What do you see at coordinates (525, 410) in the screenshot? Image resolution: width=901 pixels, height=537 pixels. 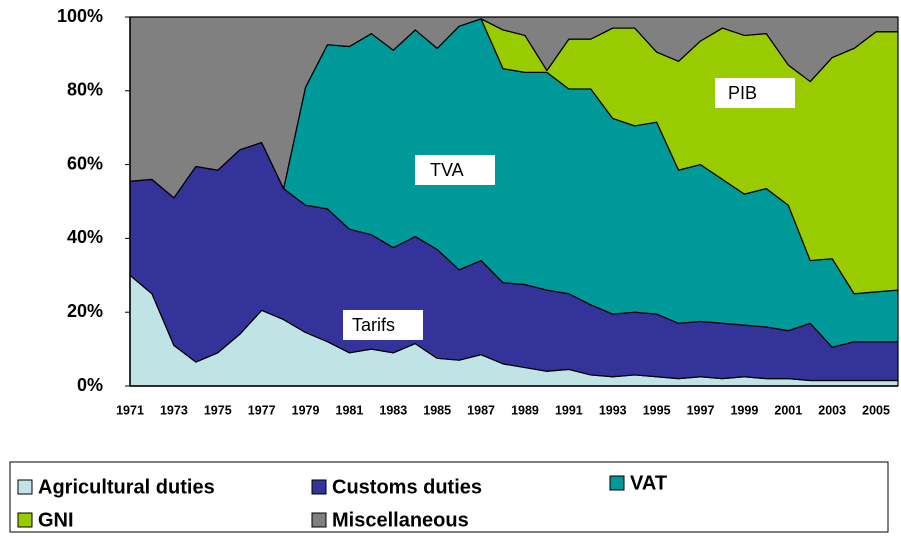 I see `x-tick-label: 1989` at bounding box center [525, 410].